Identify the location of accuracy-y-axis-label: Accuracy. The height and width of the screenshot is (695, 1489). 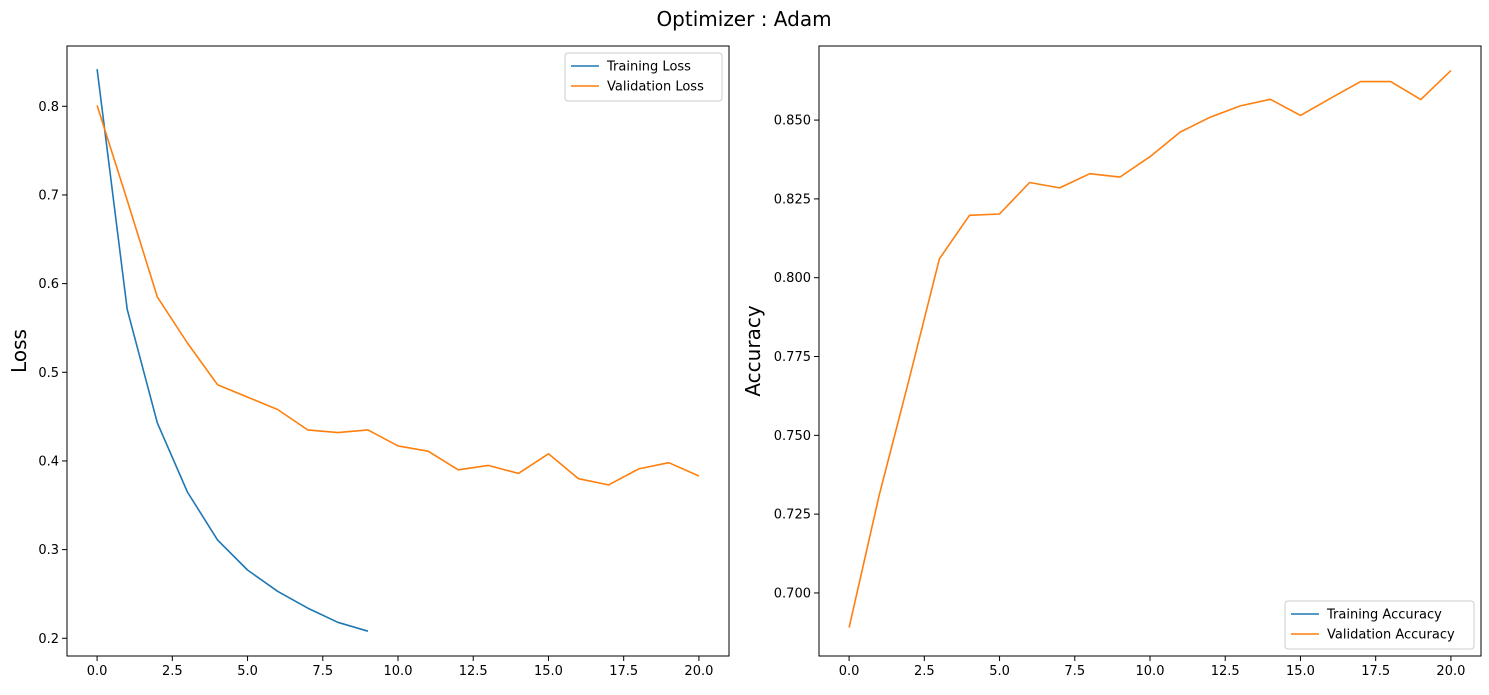
(753, 350).